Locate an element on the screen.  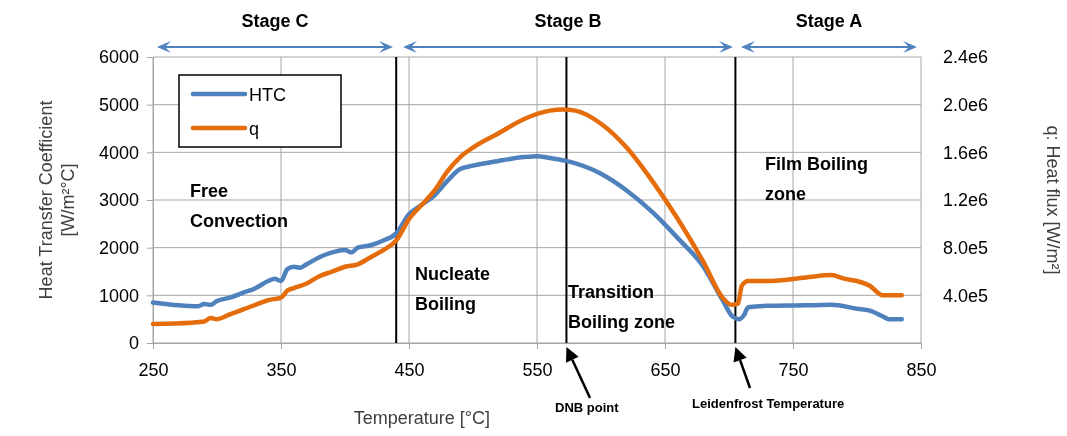
x-tick-label: 450 is located at coordinates (409, 369).